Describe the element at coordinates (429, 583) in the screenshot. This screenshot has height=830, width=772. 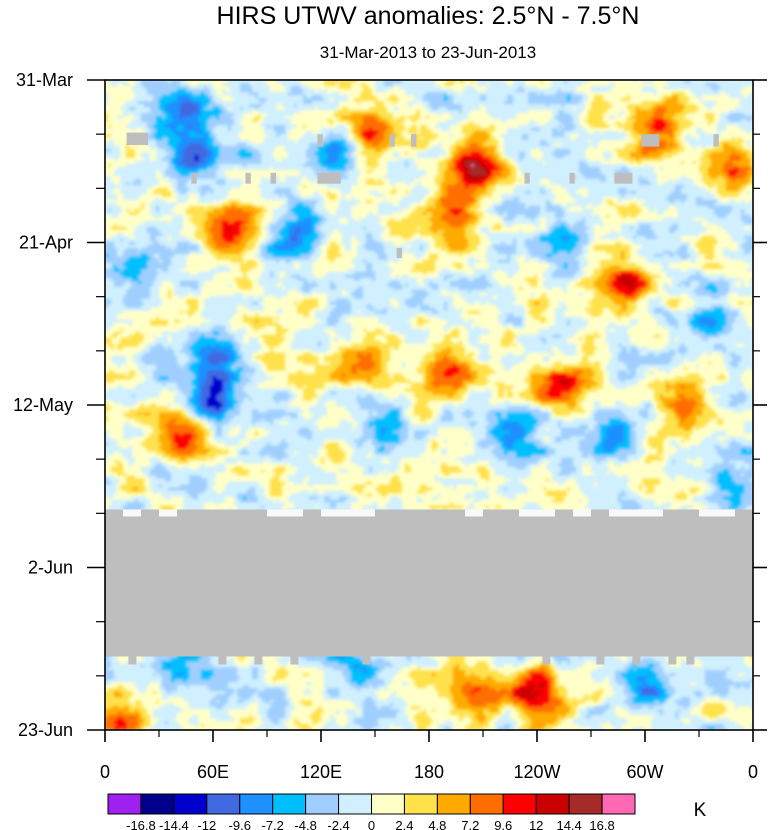
I see `missing-data-band` at that location.